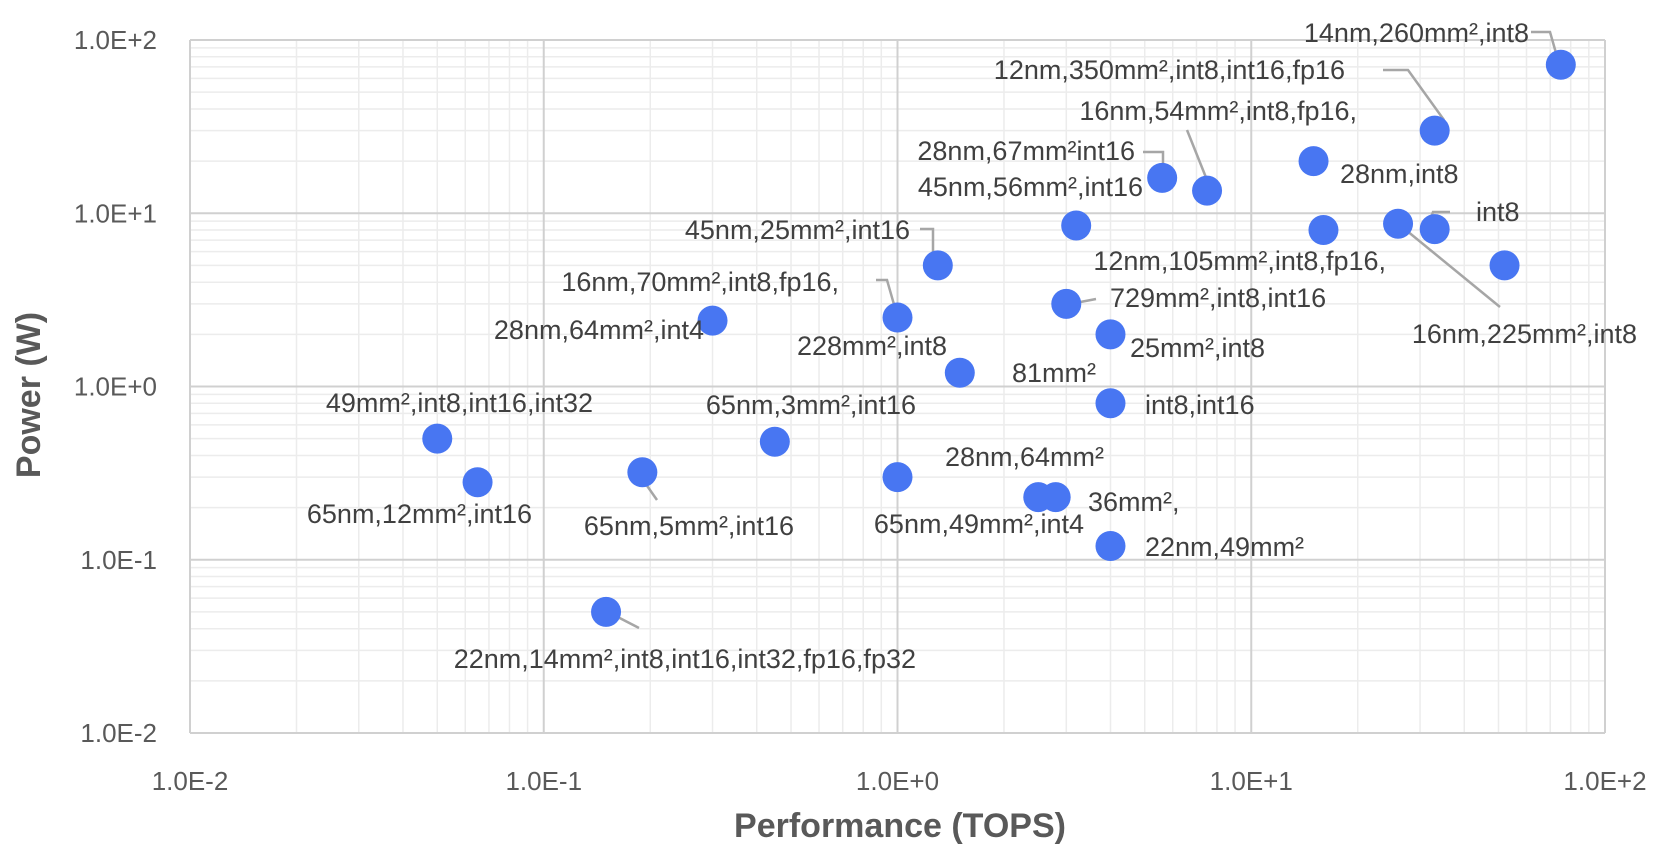 This screenshot has height=855, width=1657. I want to click on point-annotation: 65nm,12mm²,int16, so click(419, 514).